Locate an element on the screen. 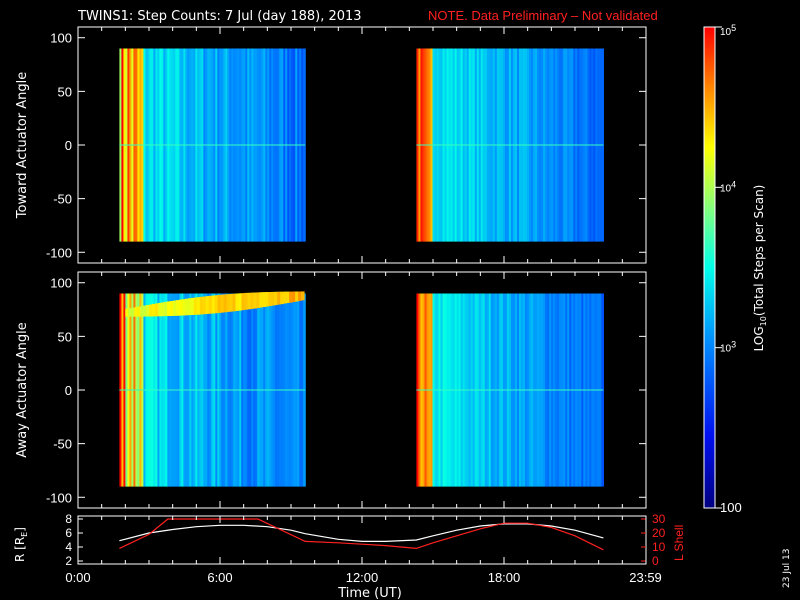  note-text: NOTE. Data Preliminary – Not validated is located at coordinates (543, 15).